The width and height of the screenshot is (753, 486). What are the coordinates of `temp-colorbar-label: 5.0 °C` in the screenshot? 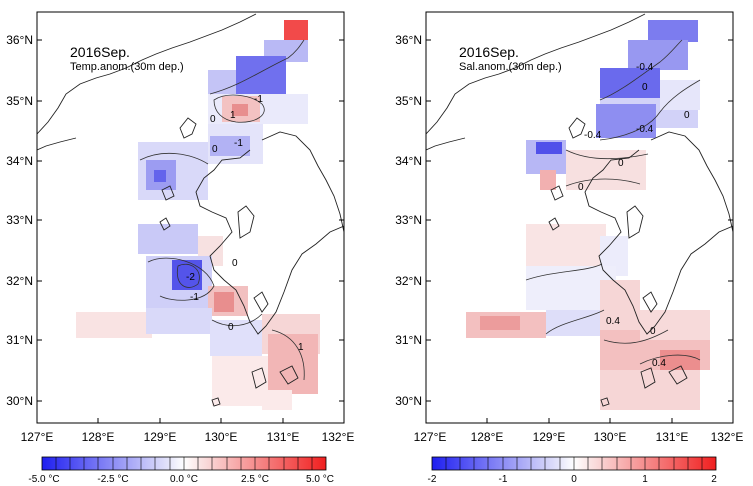 It's located at (320, 479).